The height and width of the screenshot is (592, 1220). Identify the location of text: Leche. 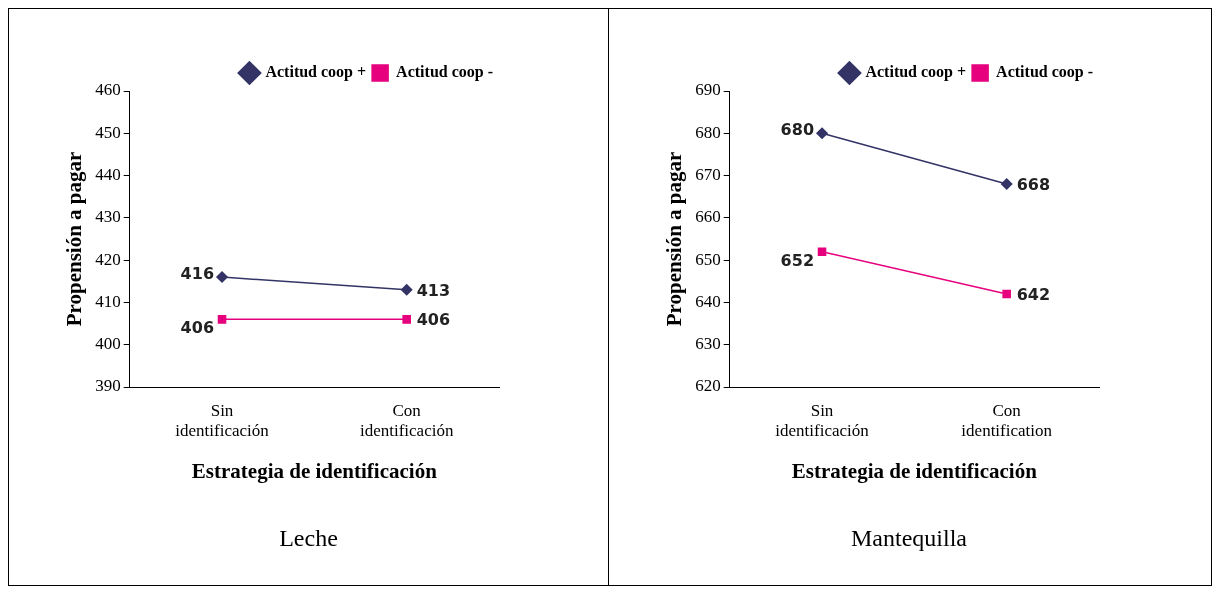
(308, 538).